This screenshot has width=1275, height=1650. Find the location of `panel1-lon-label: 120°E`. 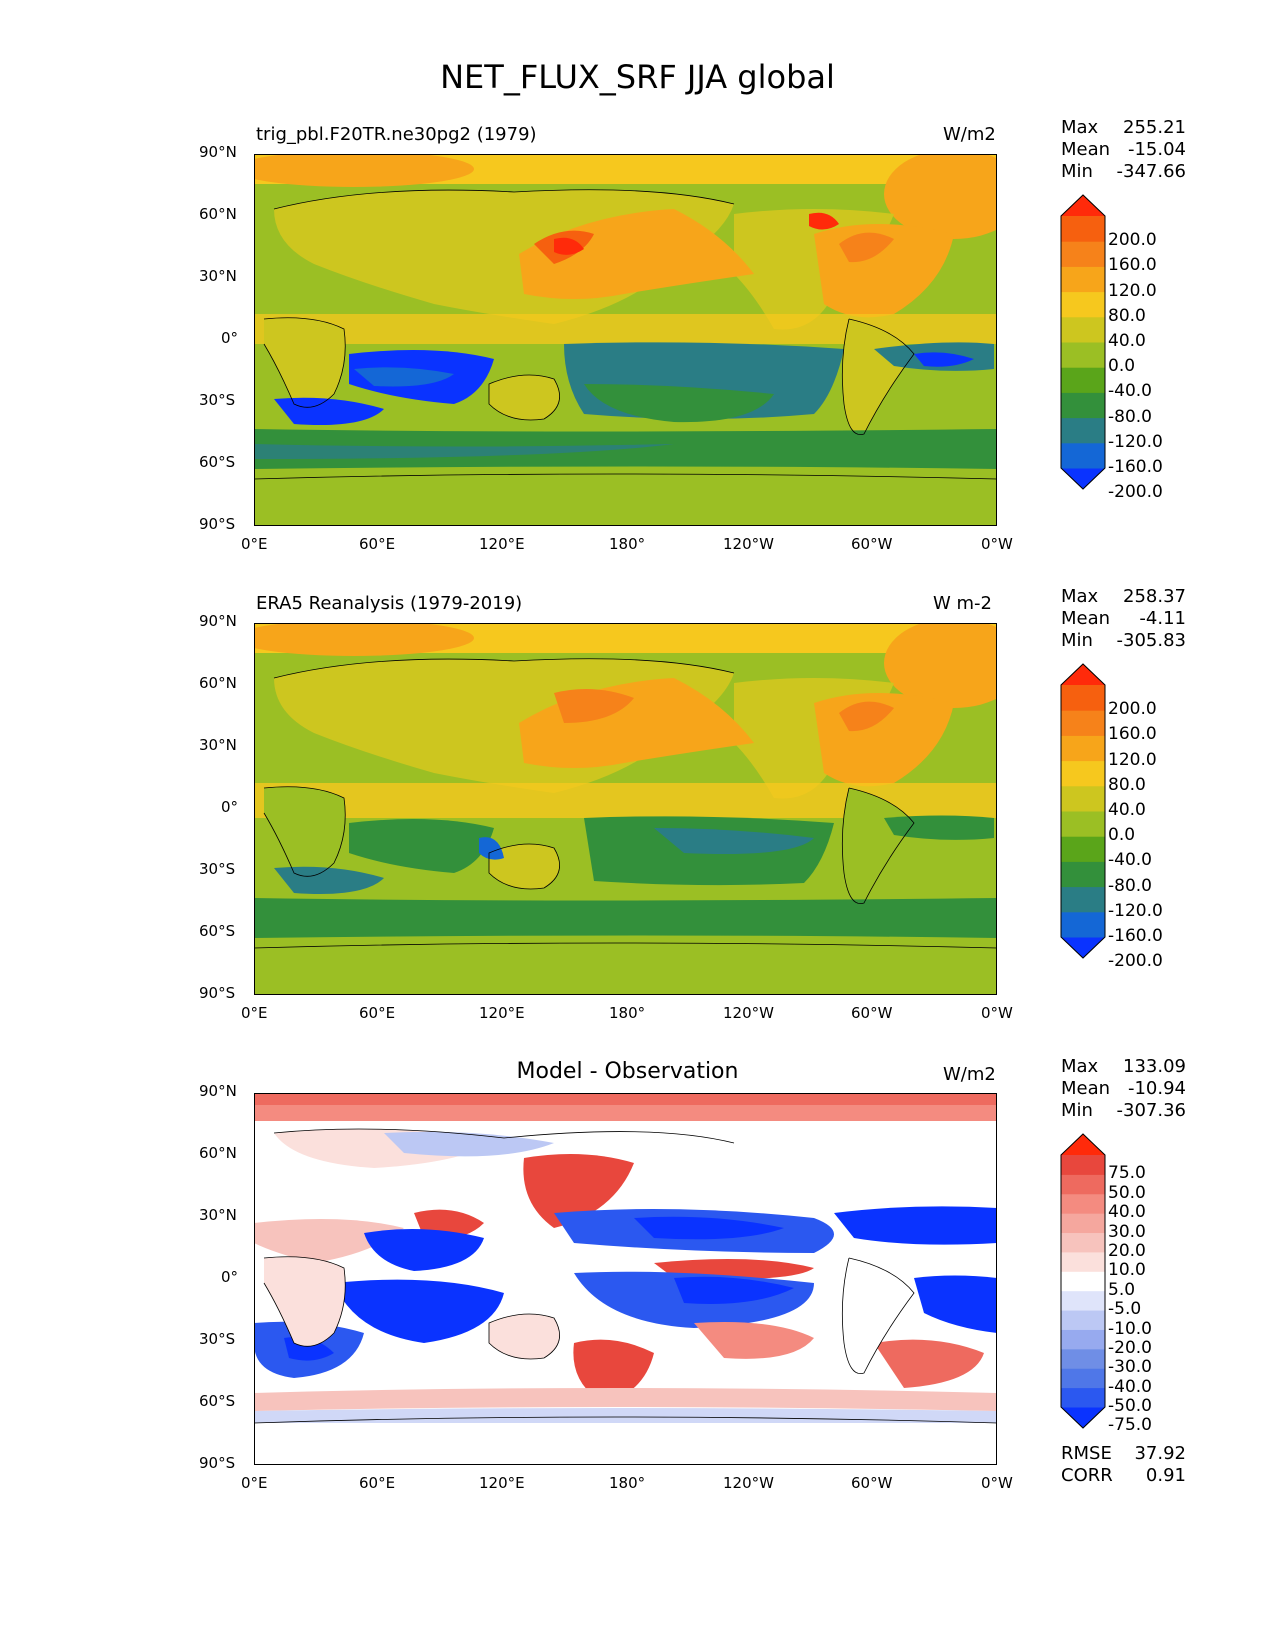

panel1-lon-label: 120°E is located at coordinates (502, 544).